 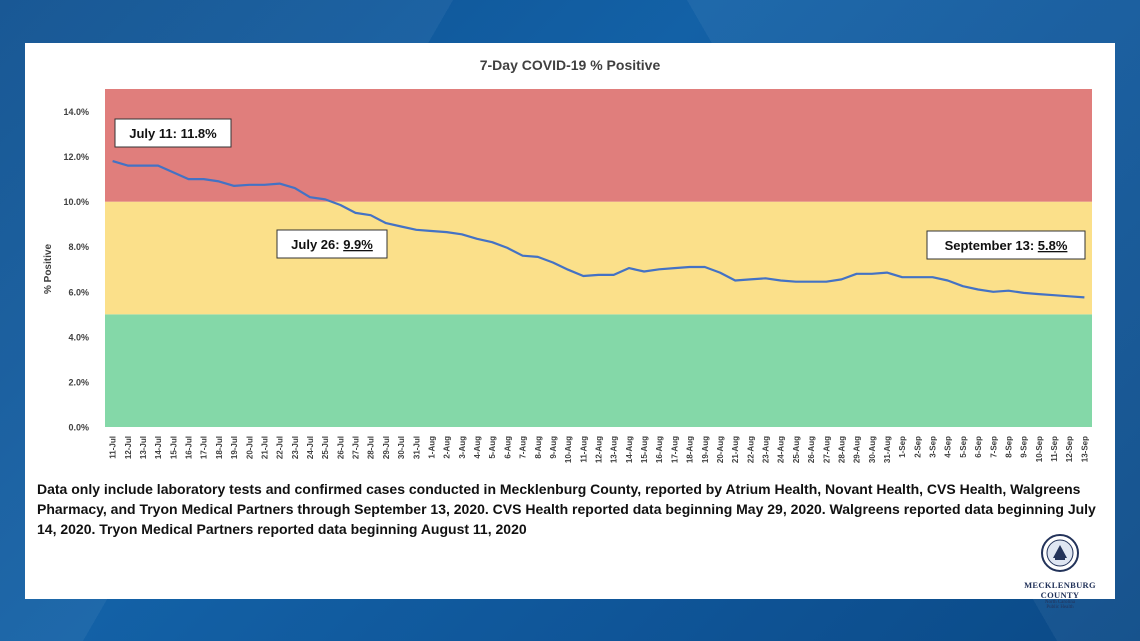 What do you see at coordinates (1084, 449) in the screenshot?
I see `x-tick-label: 13-Sep` at bounding box center [1084, 449].